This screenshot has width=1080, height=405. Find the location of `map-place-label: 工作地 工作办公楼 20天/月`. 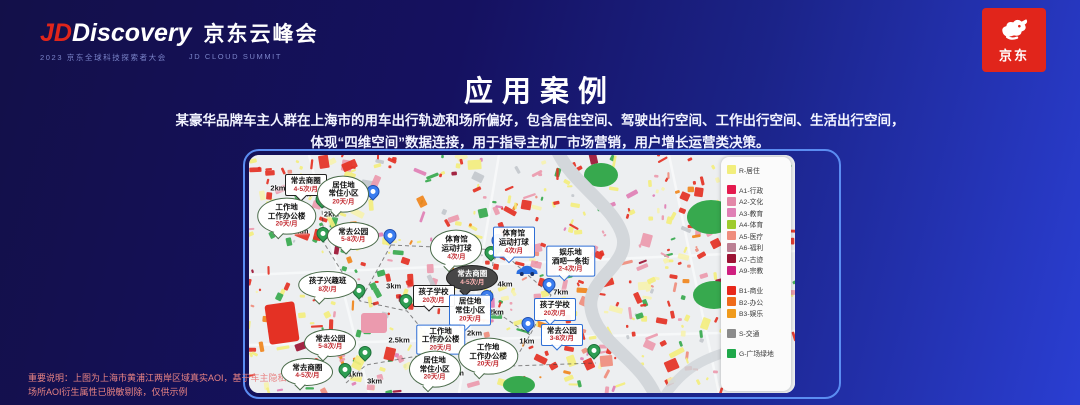

map-place-label: 工作地 工作办公楼 20天/月 is located at coordinates (286, 216).